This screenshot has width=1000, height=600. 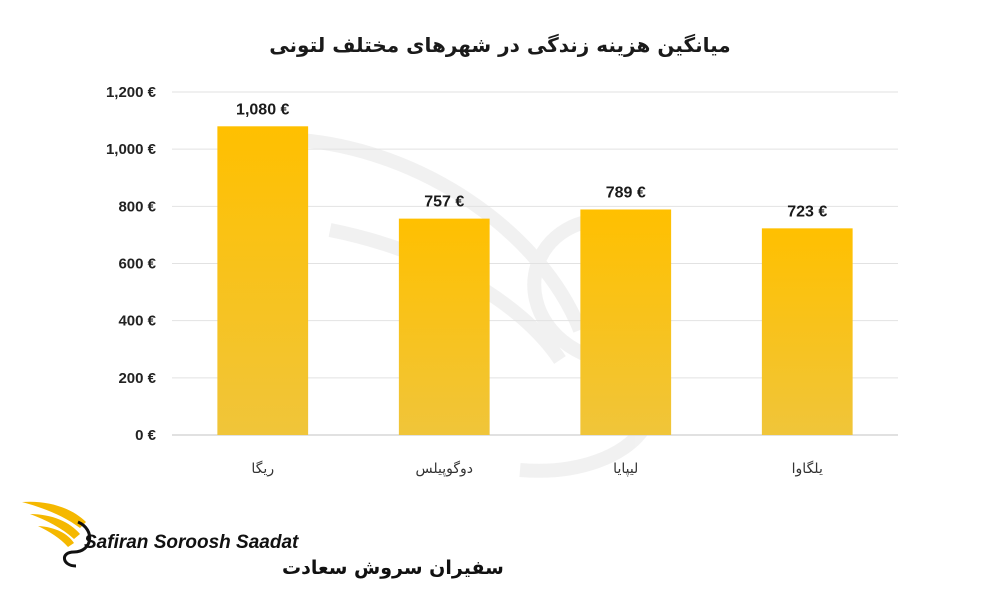 What do you see at coordinates (262, 109) in the screenshot?
I see `data-label: 1,080 €` at bounding box center [262, 109].